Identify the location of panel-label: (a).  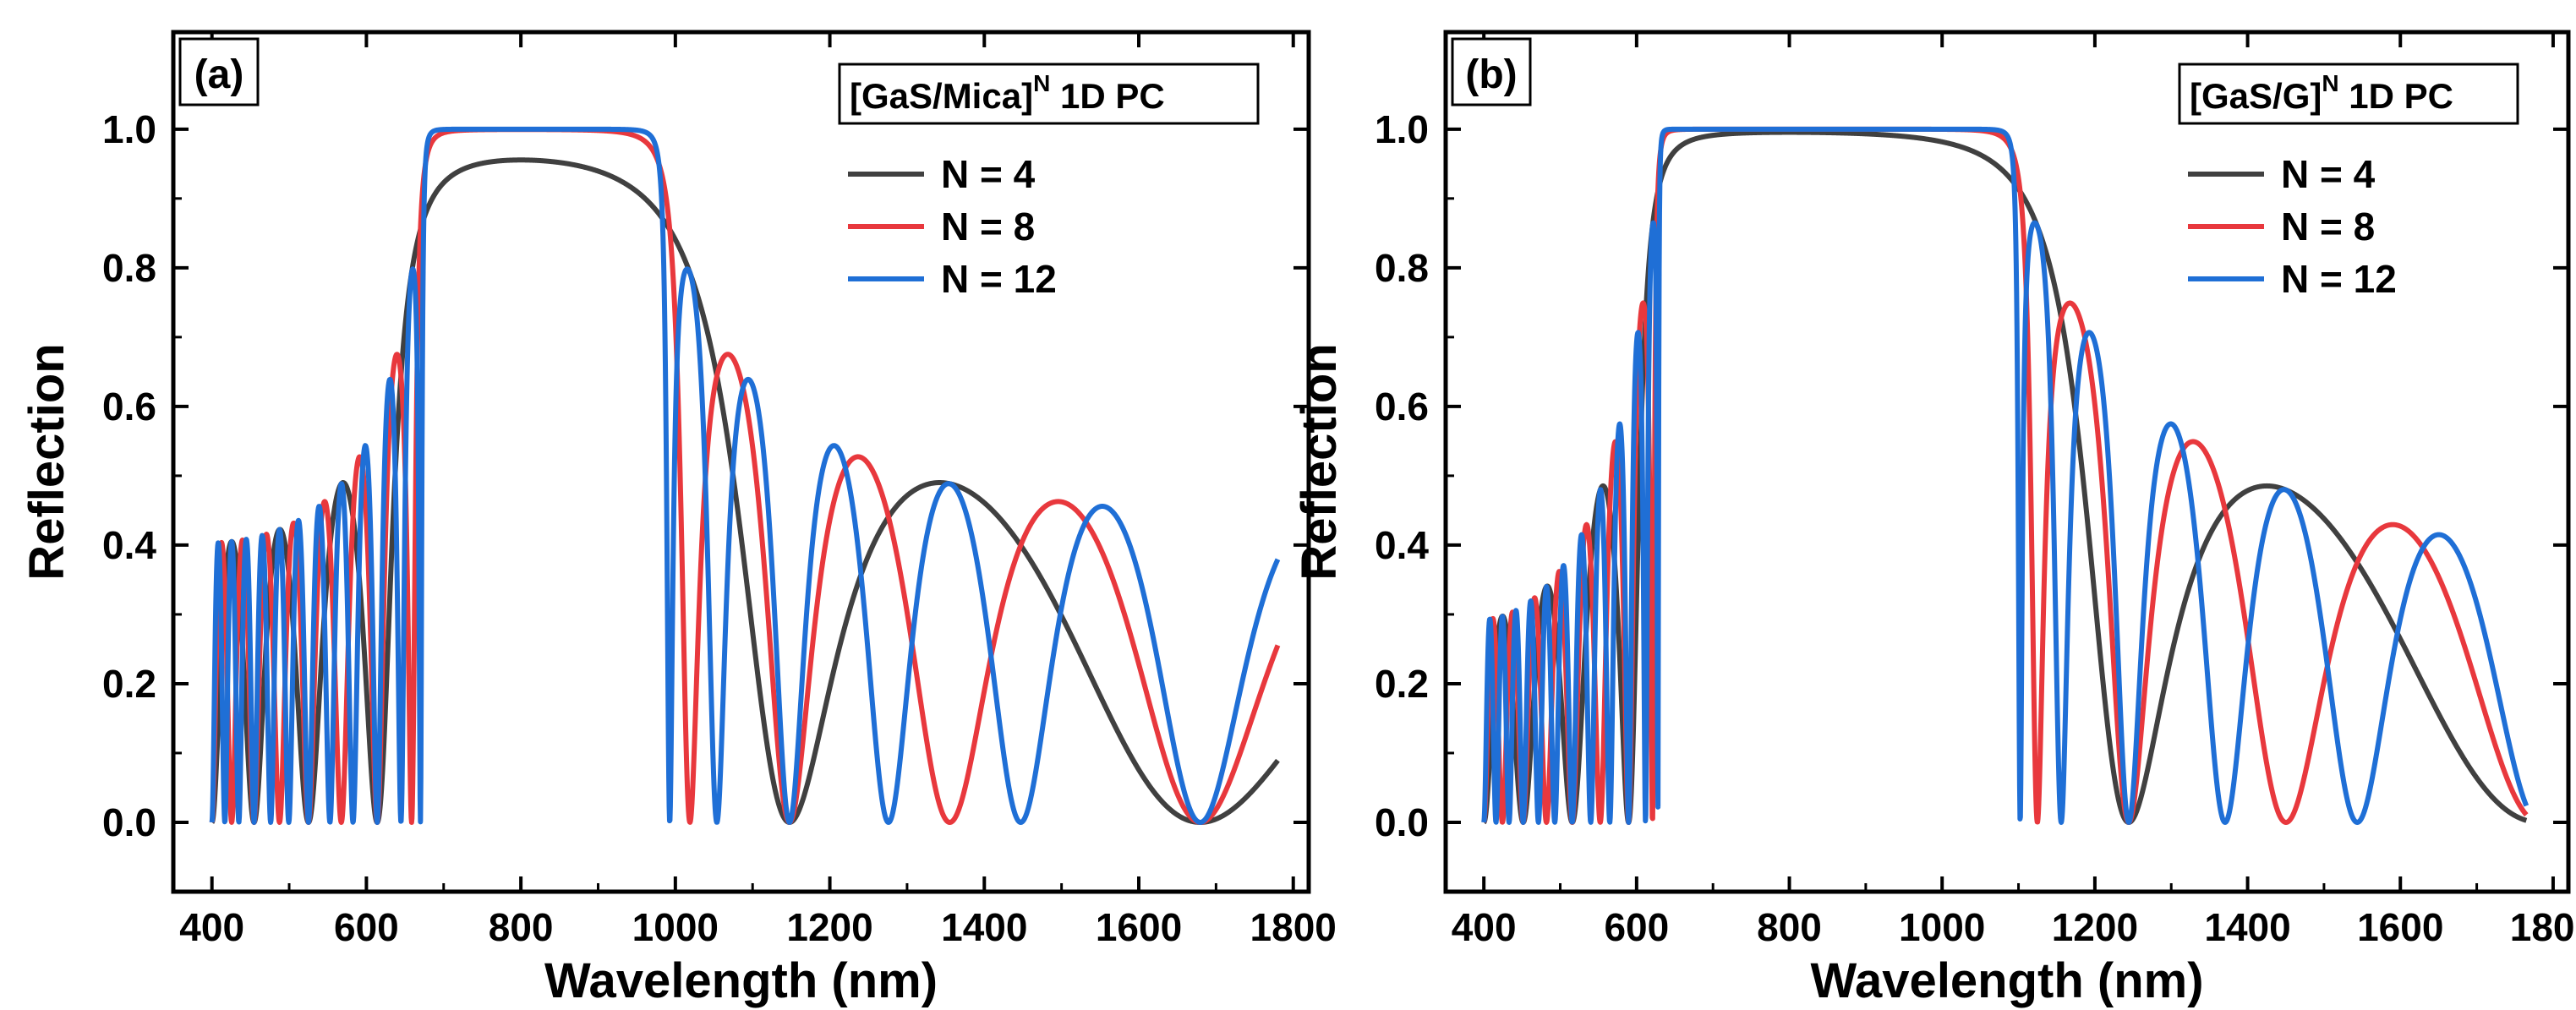
(219, 74).